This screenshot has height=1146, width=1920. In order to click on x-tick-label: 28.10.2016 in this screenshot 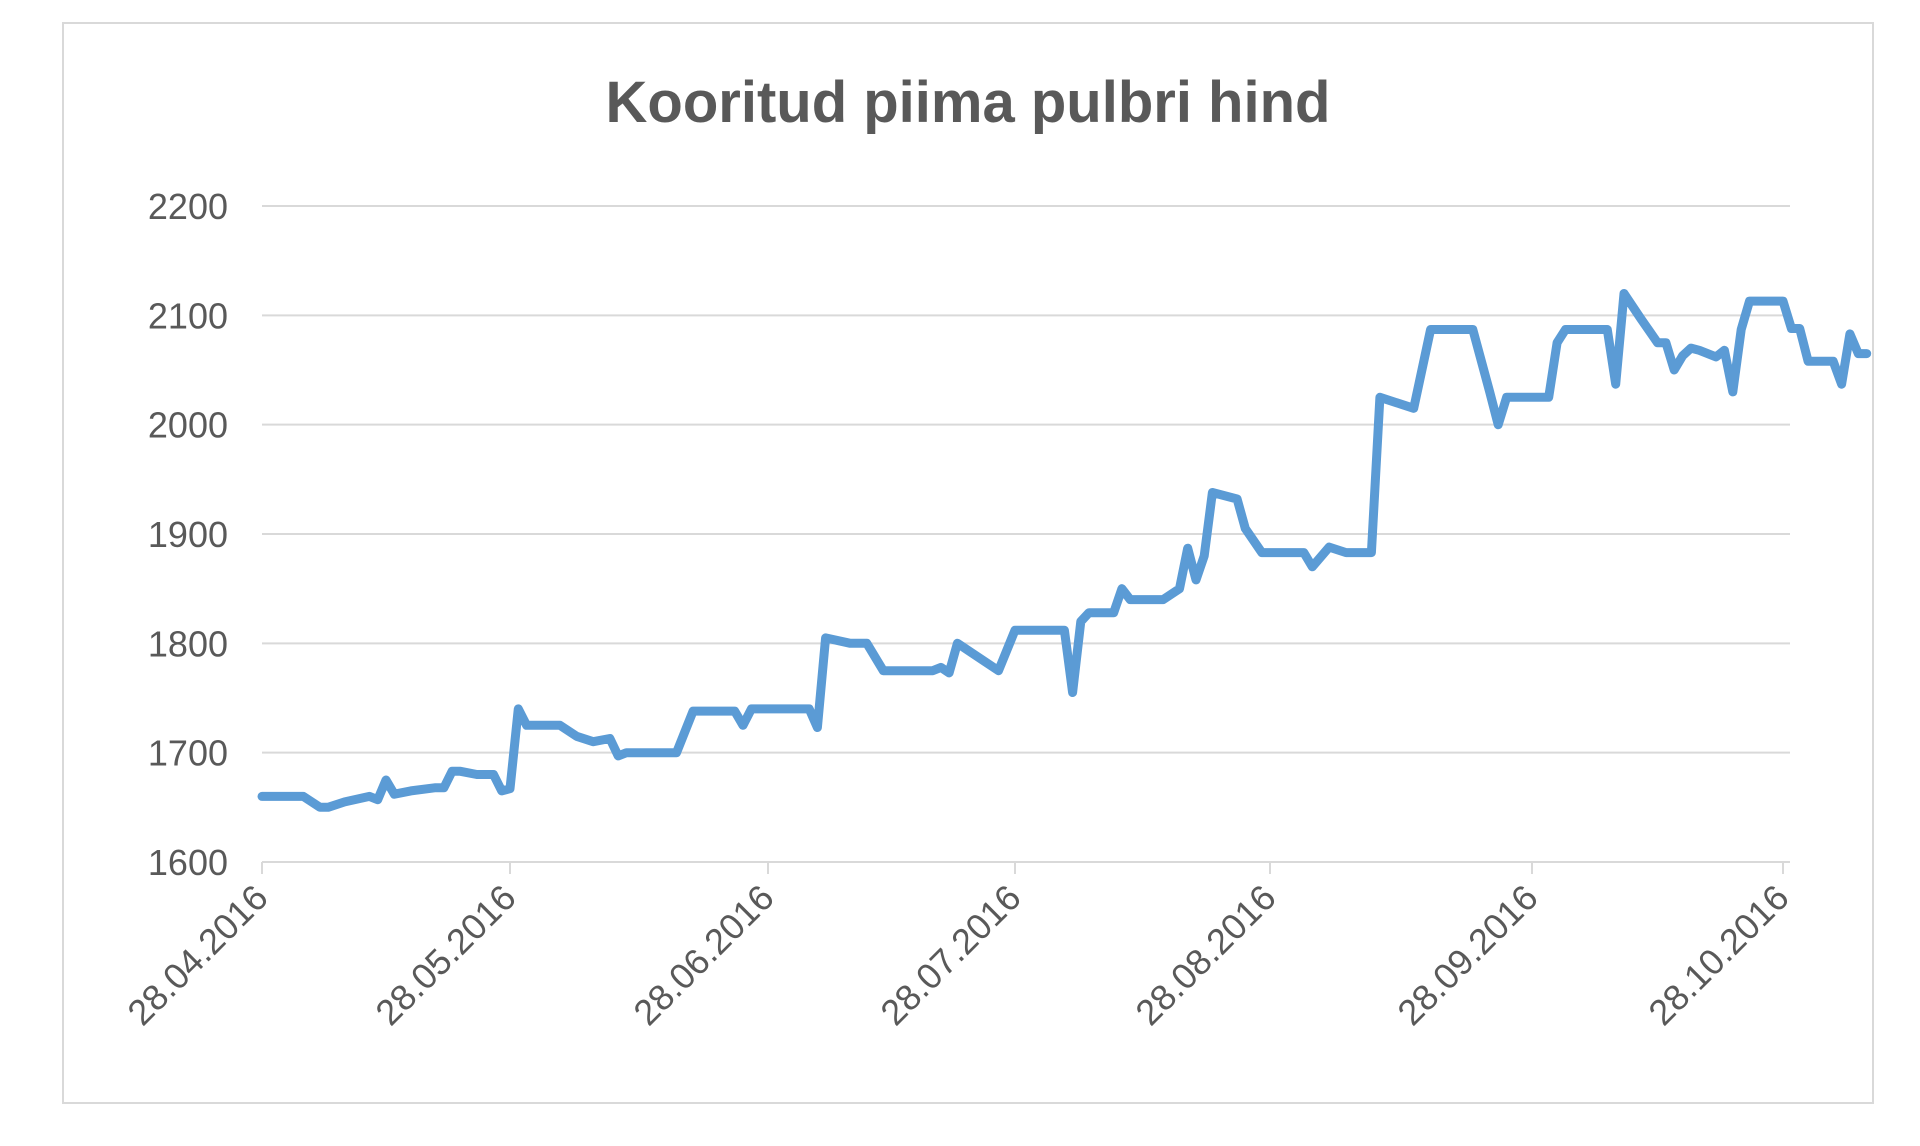, I will do `click(1718, 955)`.